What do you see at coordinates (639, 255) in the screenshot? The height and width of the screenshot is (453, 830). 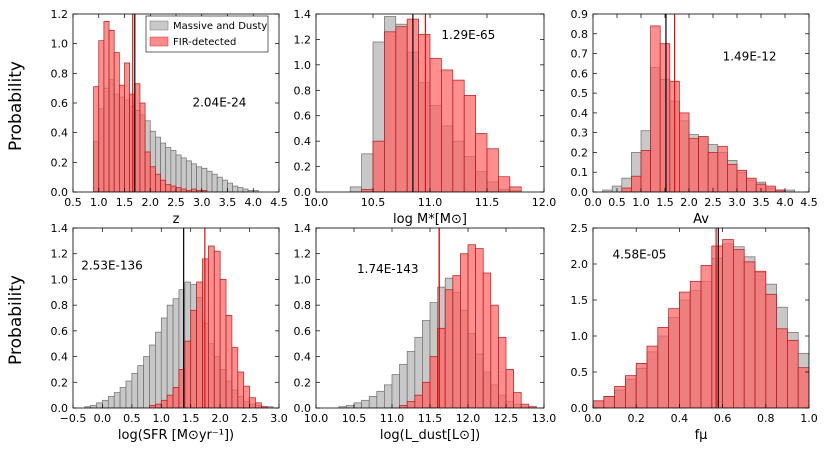 I see `p-value-label: 4.58E-05` at bounding box center [639, 255].